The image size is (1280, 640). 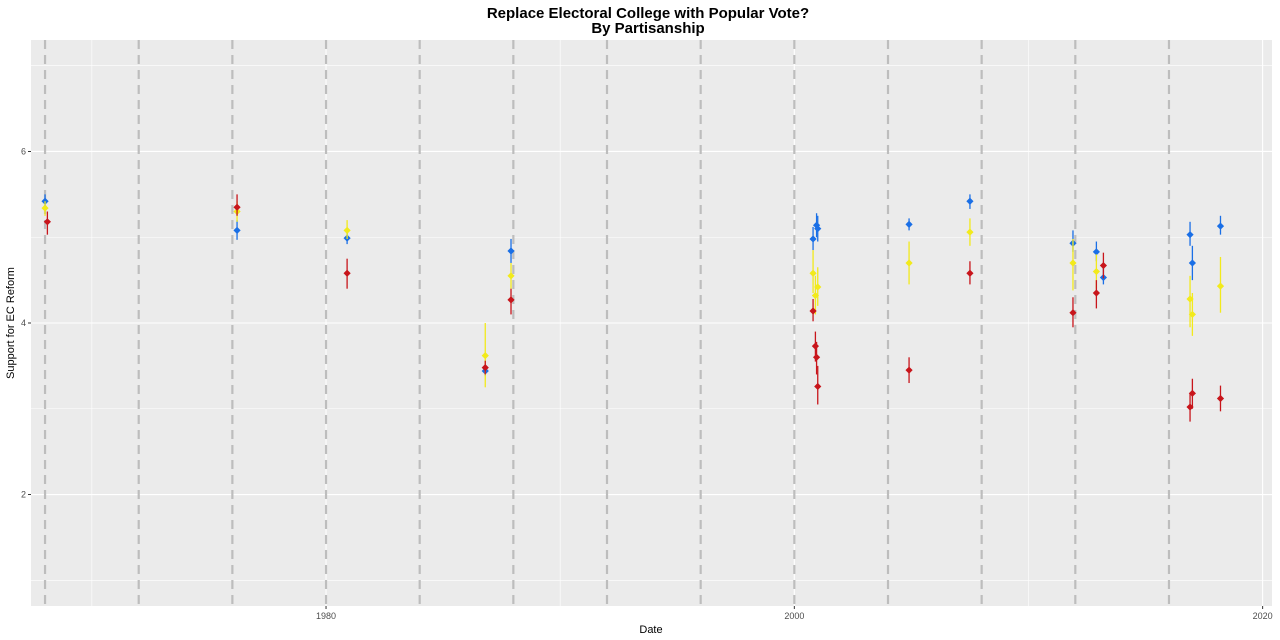 What do you see at coordinates (1263, 616) in the screenshot?
I see `x-tick-label: 2020` at bounding box center [1263, 616].